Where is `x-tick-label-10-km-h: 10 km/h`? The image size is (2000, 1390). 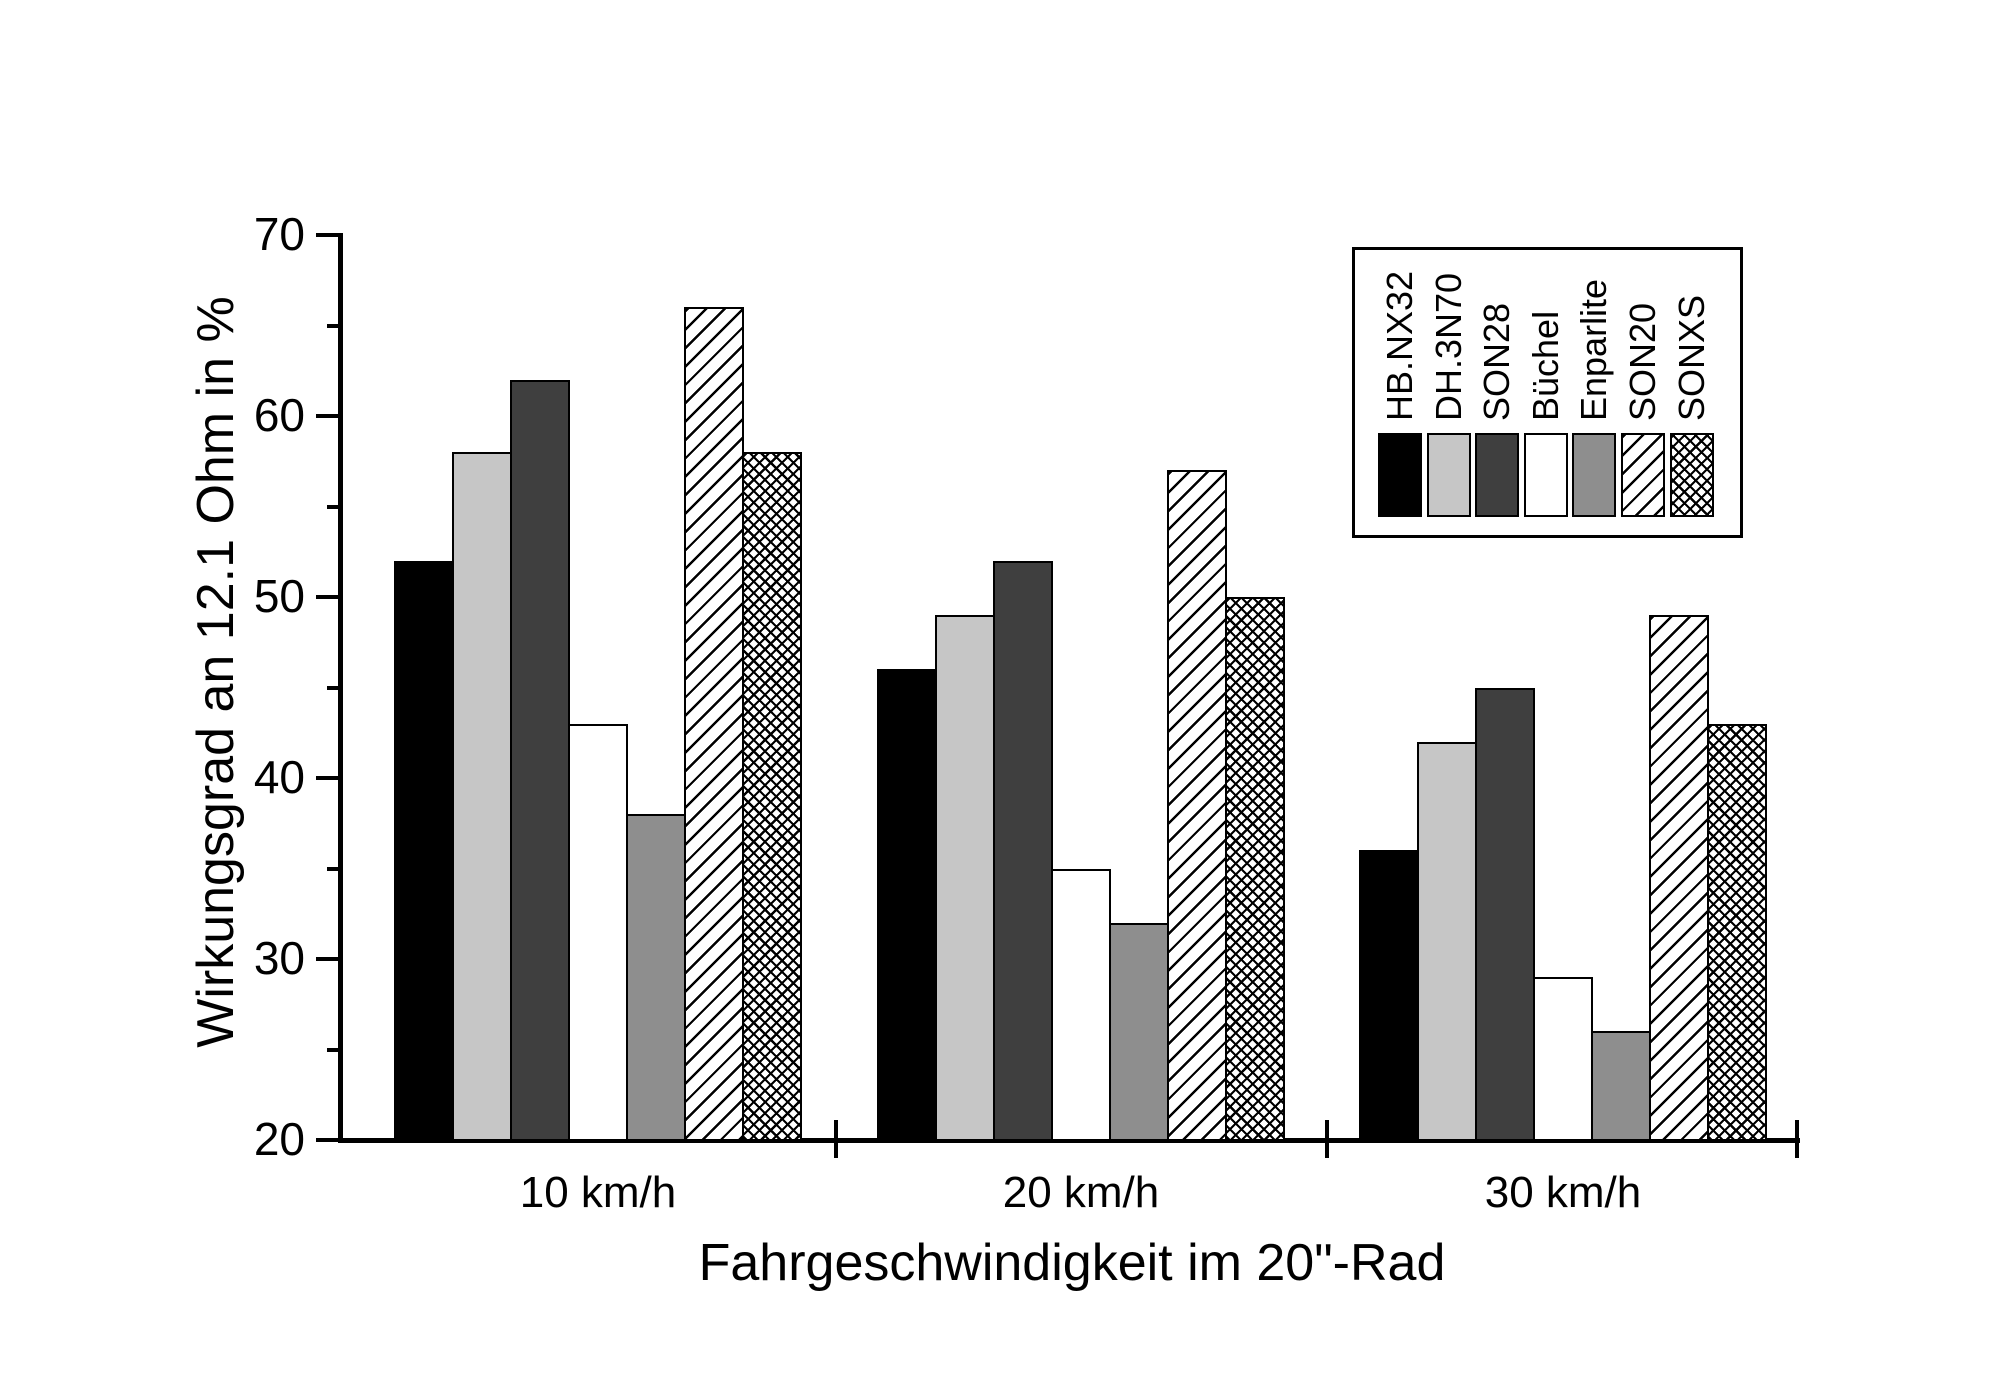
x-tick-label-10-km-h: 10 km/h is located at coordinates (598, 1192).